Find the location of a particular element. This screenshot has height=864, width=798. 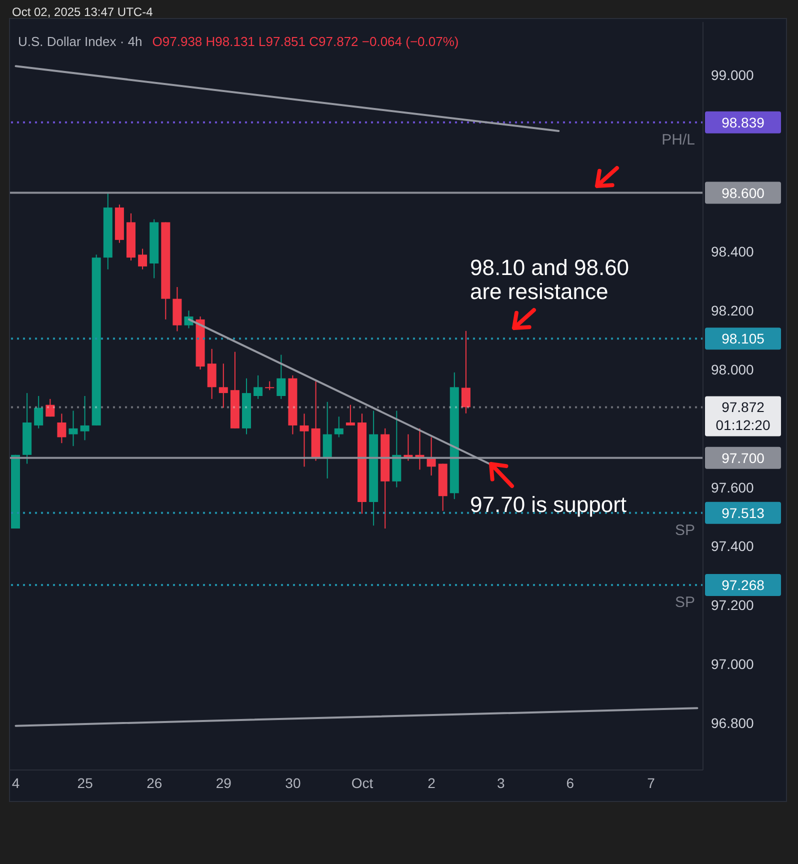

ref-line-label: 98.105 is located at coordinates (743, 338).